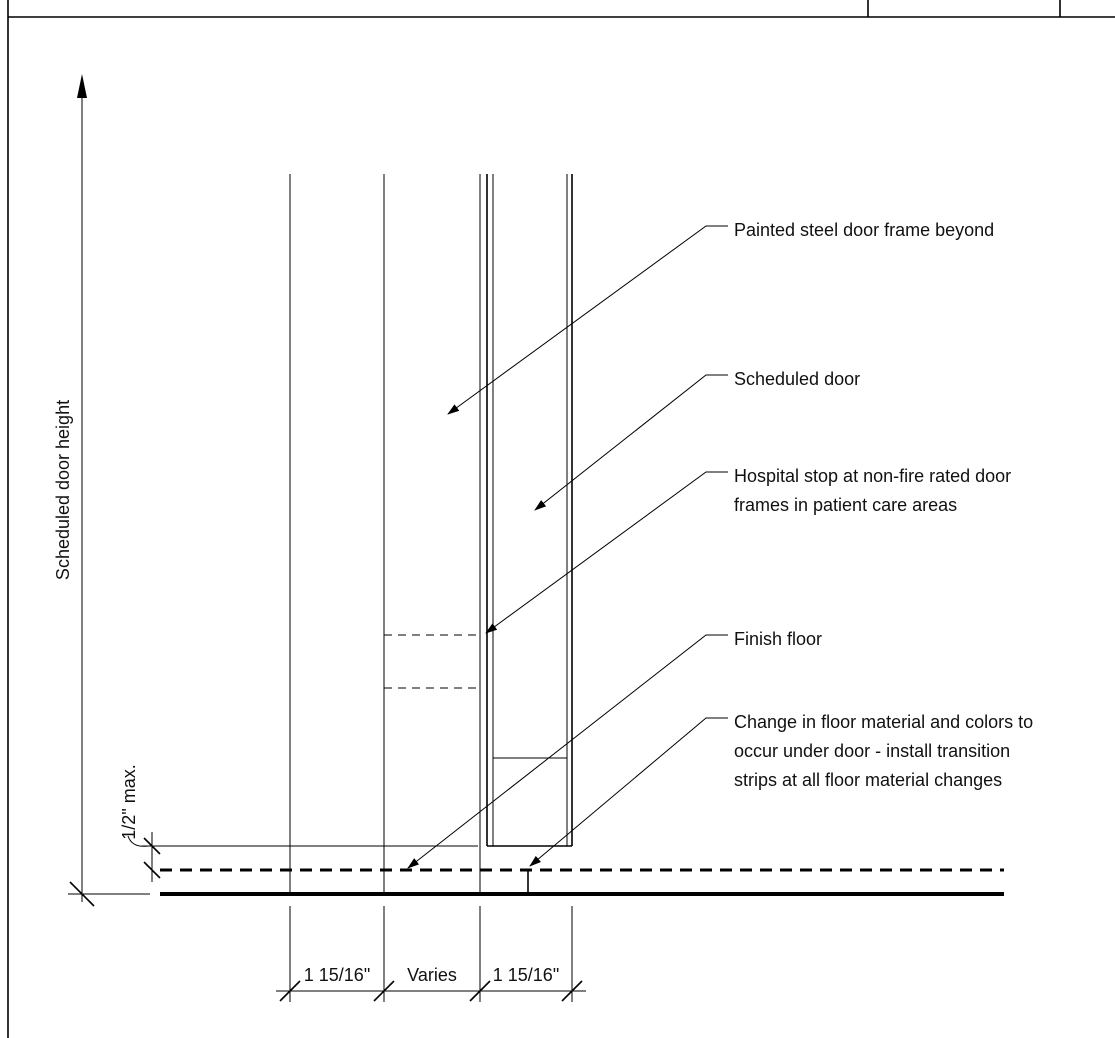 The image size is (1115, 1038). I want to click on callout-finish-floor-line-1: Finish floor, so click(778, 639).